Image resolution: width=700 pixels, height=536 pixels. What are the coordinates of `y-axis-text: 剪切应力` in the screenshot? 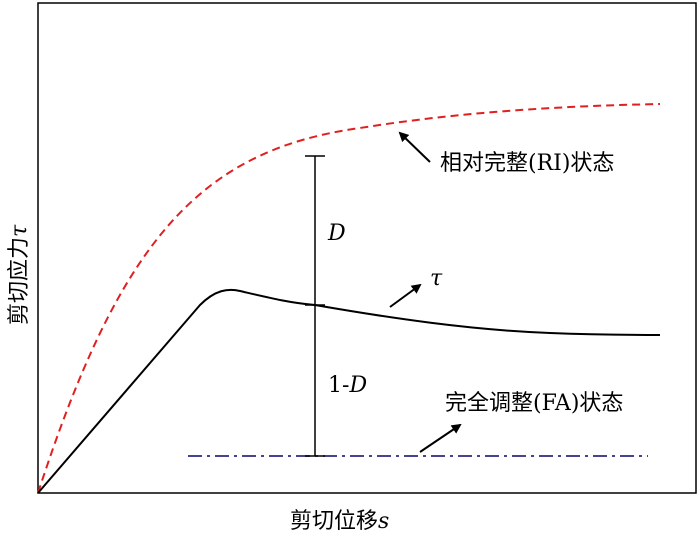 It's located at (19, 281).